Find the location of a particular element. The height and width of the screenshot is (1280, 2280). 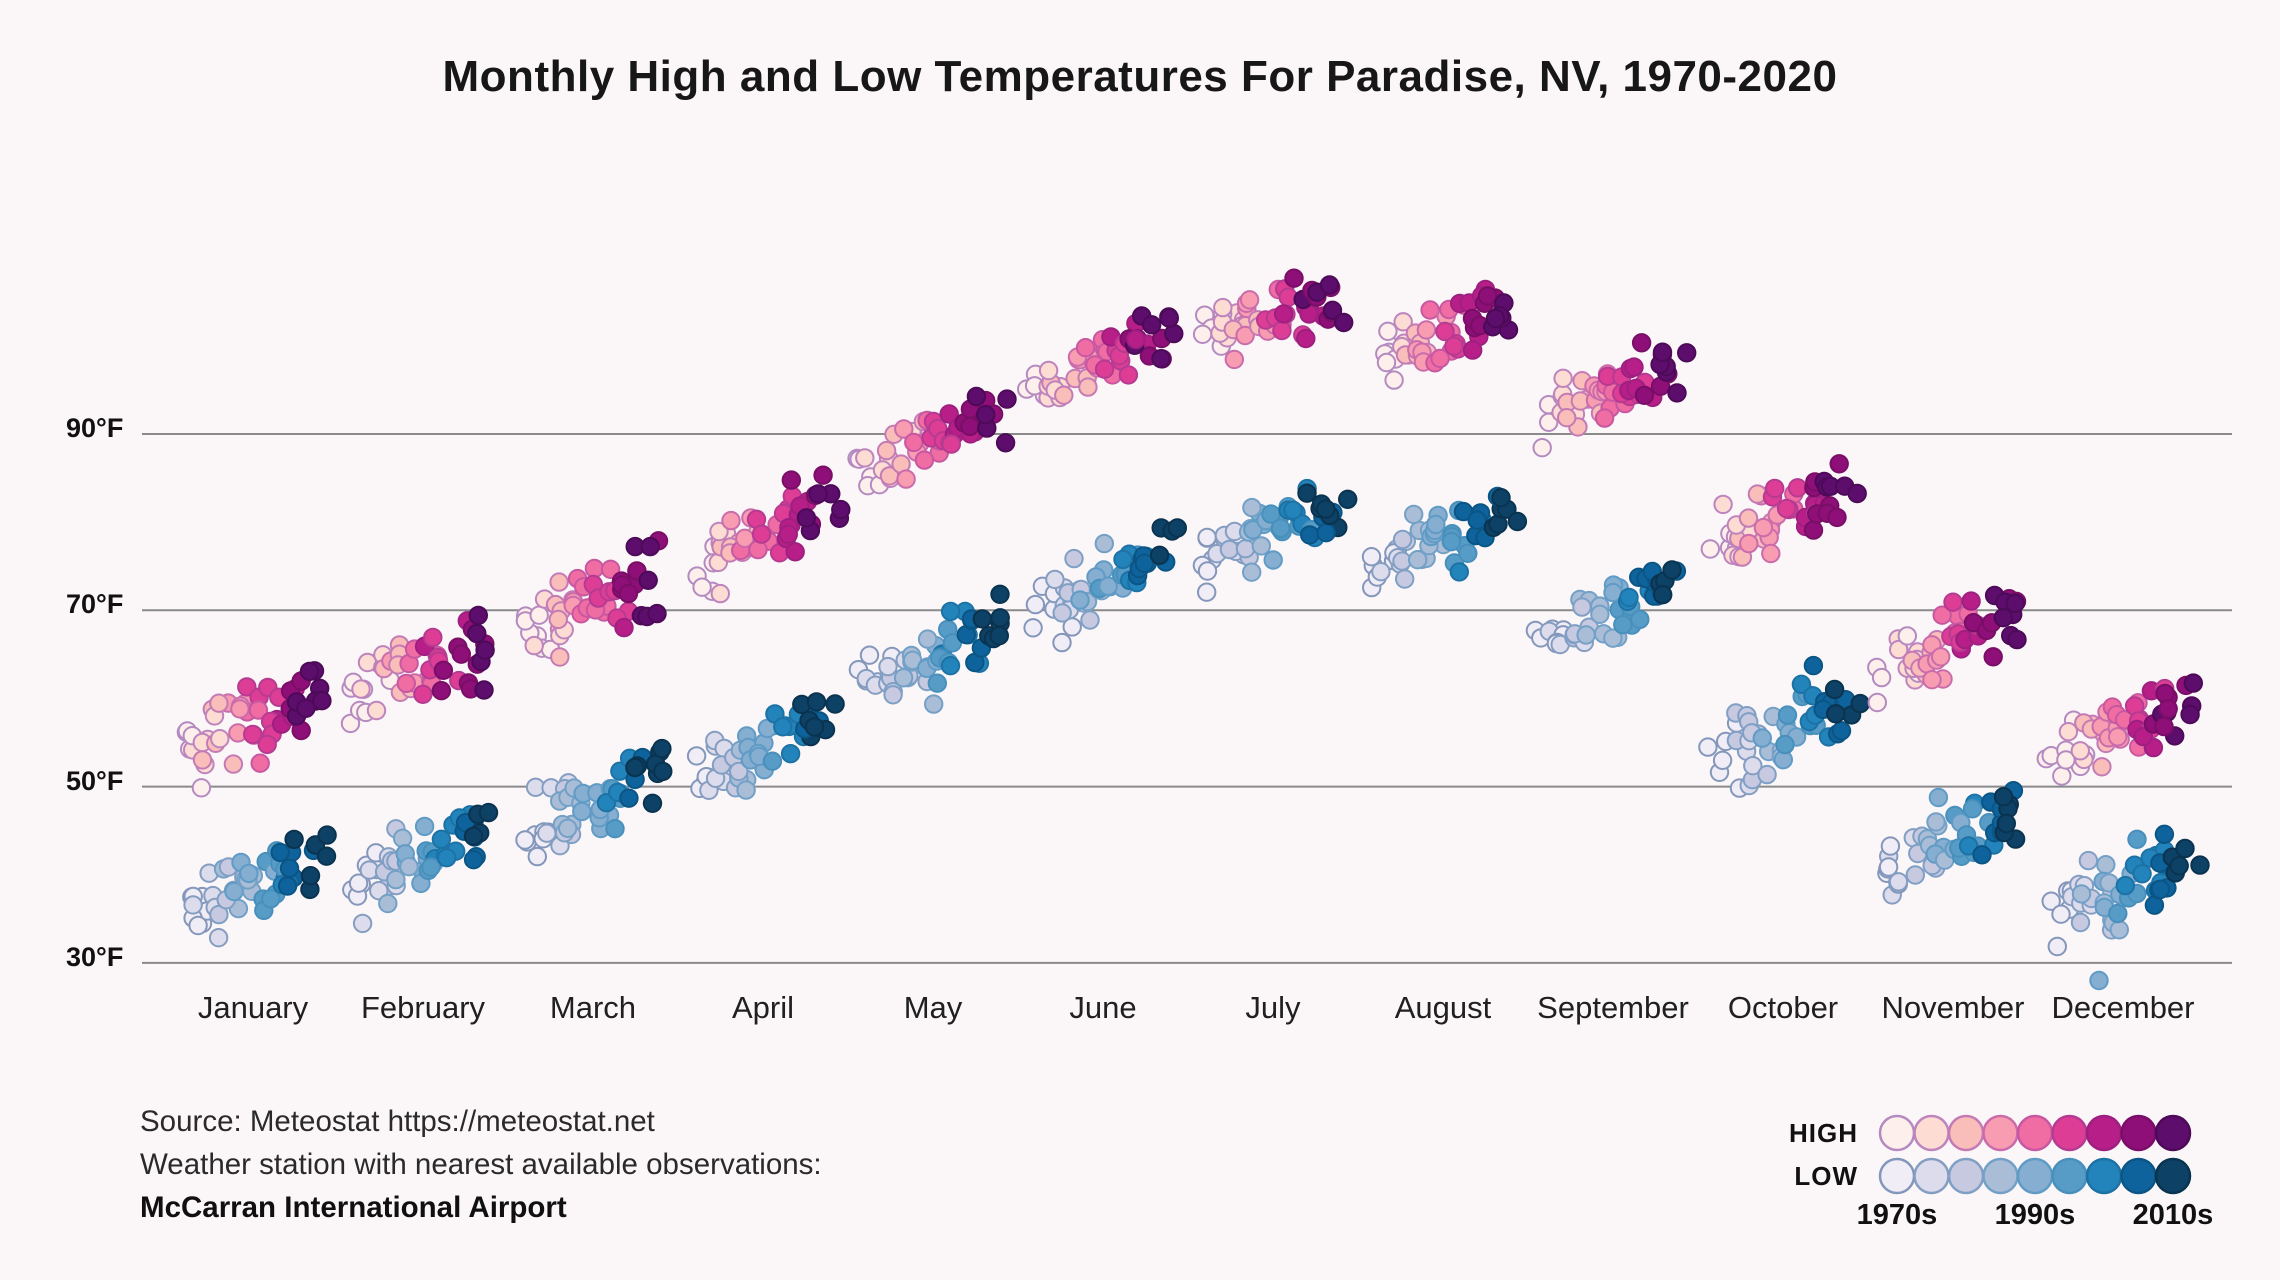

y-axis-tick-label: 50°F is located at coordinates (95, 780).